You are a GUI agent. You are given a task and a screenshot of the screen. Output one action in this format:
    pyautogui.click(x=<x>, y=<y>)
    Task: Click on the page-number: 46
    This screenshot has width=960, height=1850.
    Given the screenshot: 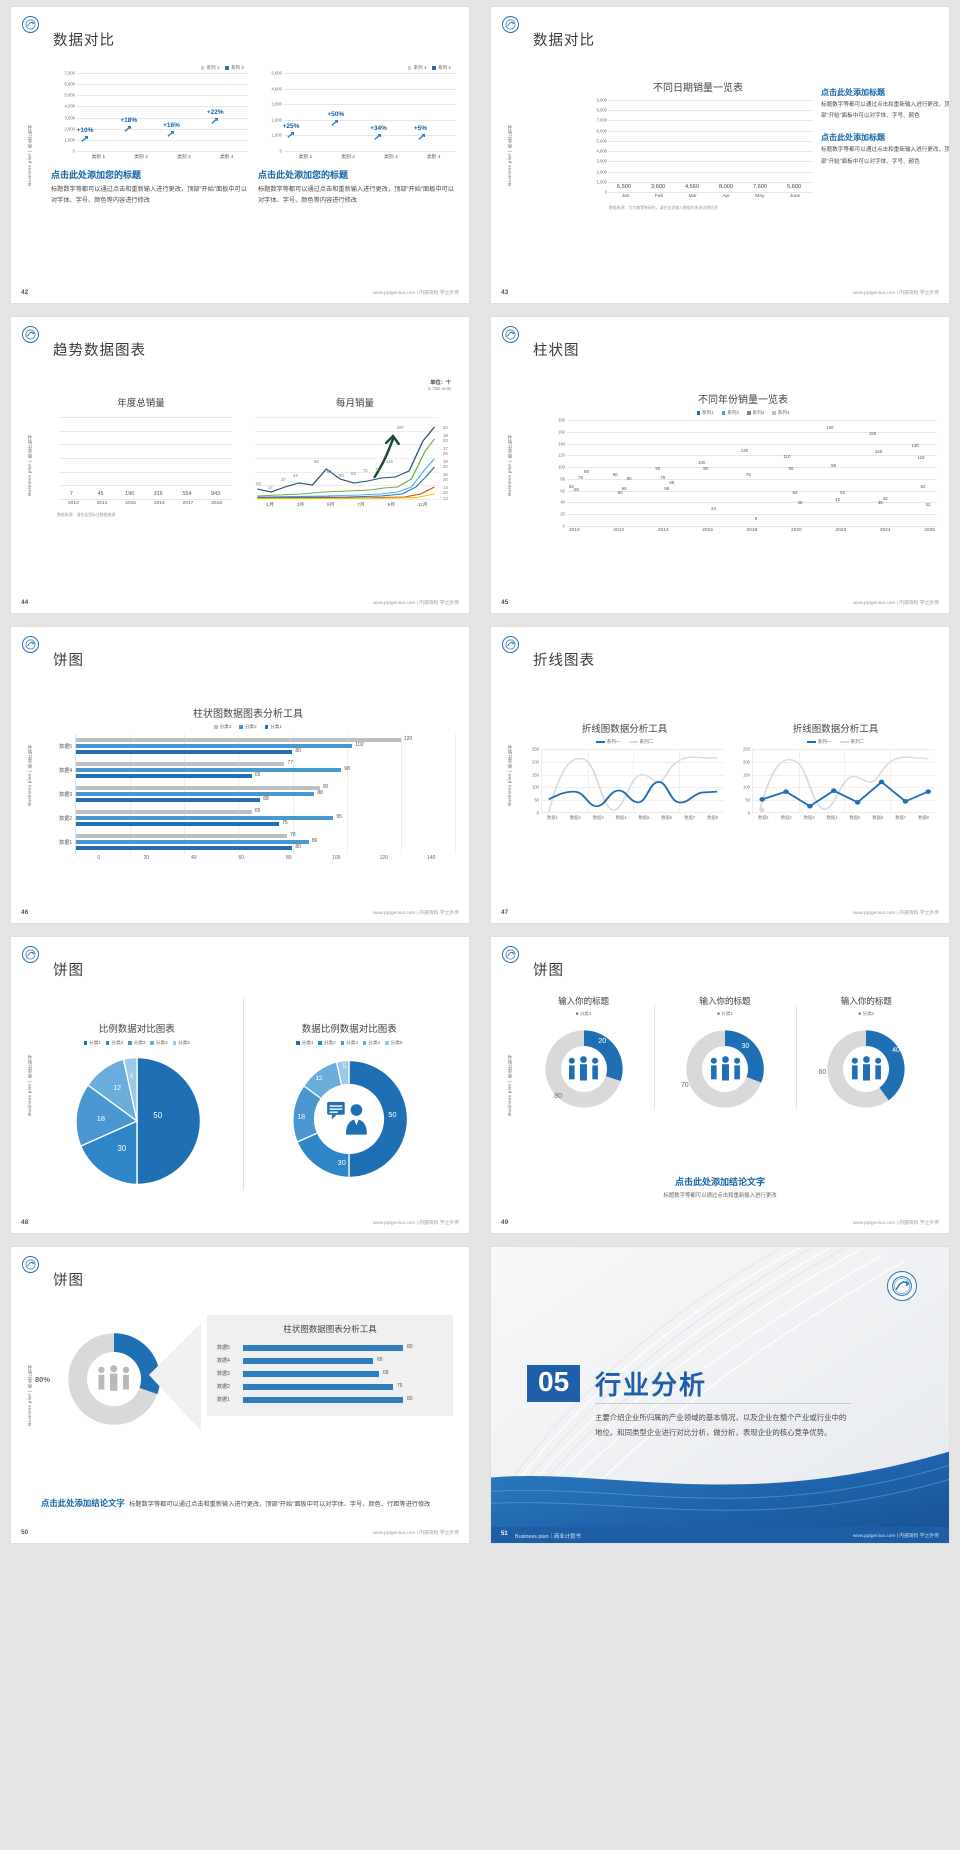 What is the action you would take?
    pyautogui.click(x=25, y=912)
    